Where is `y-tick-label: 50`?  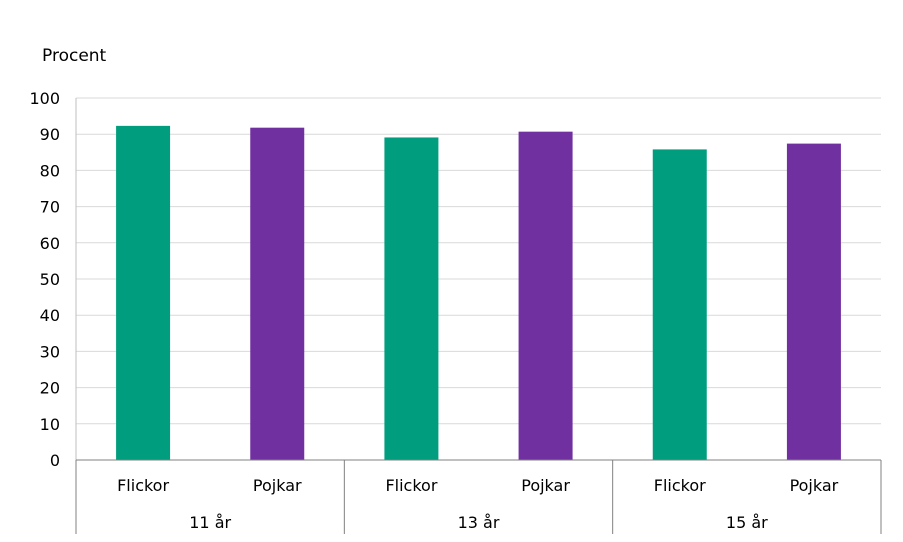
y-tick-label: 50 is located at coordinates (50, 279).